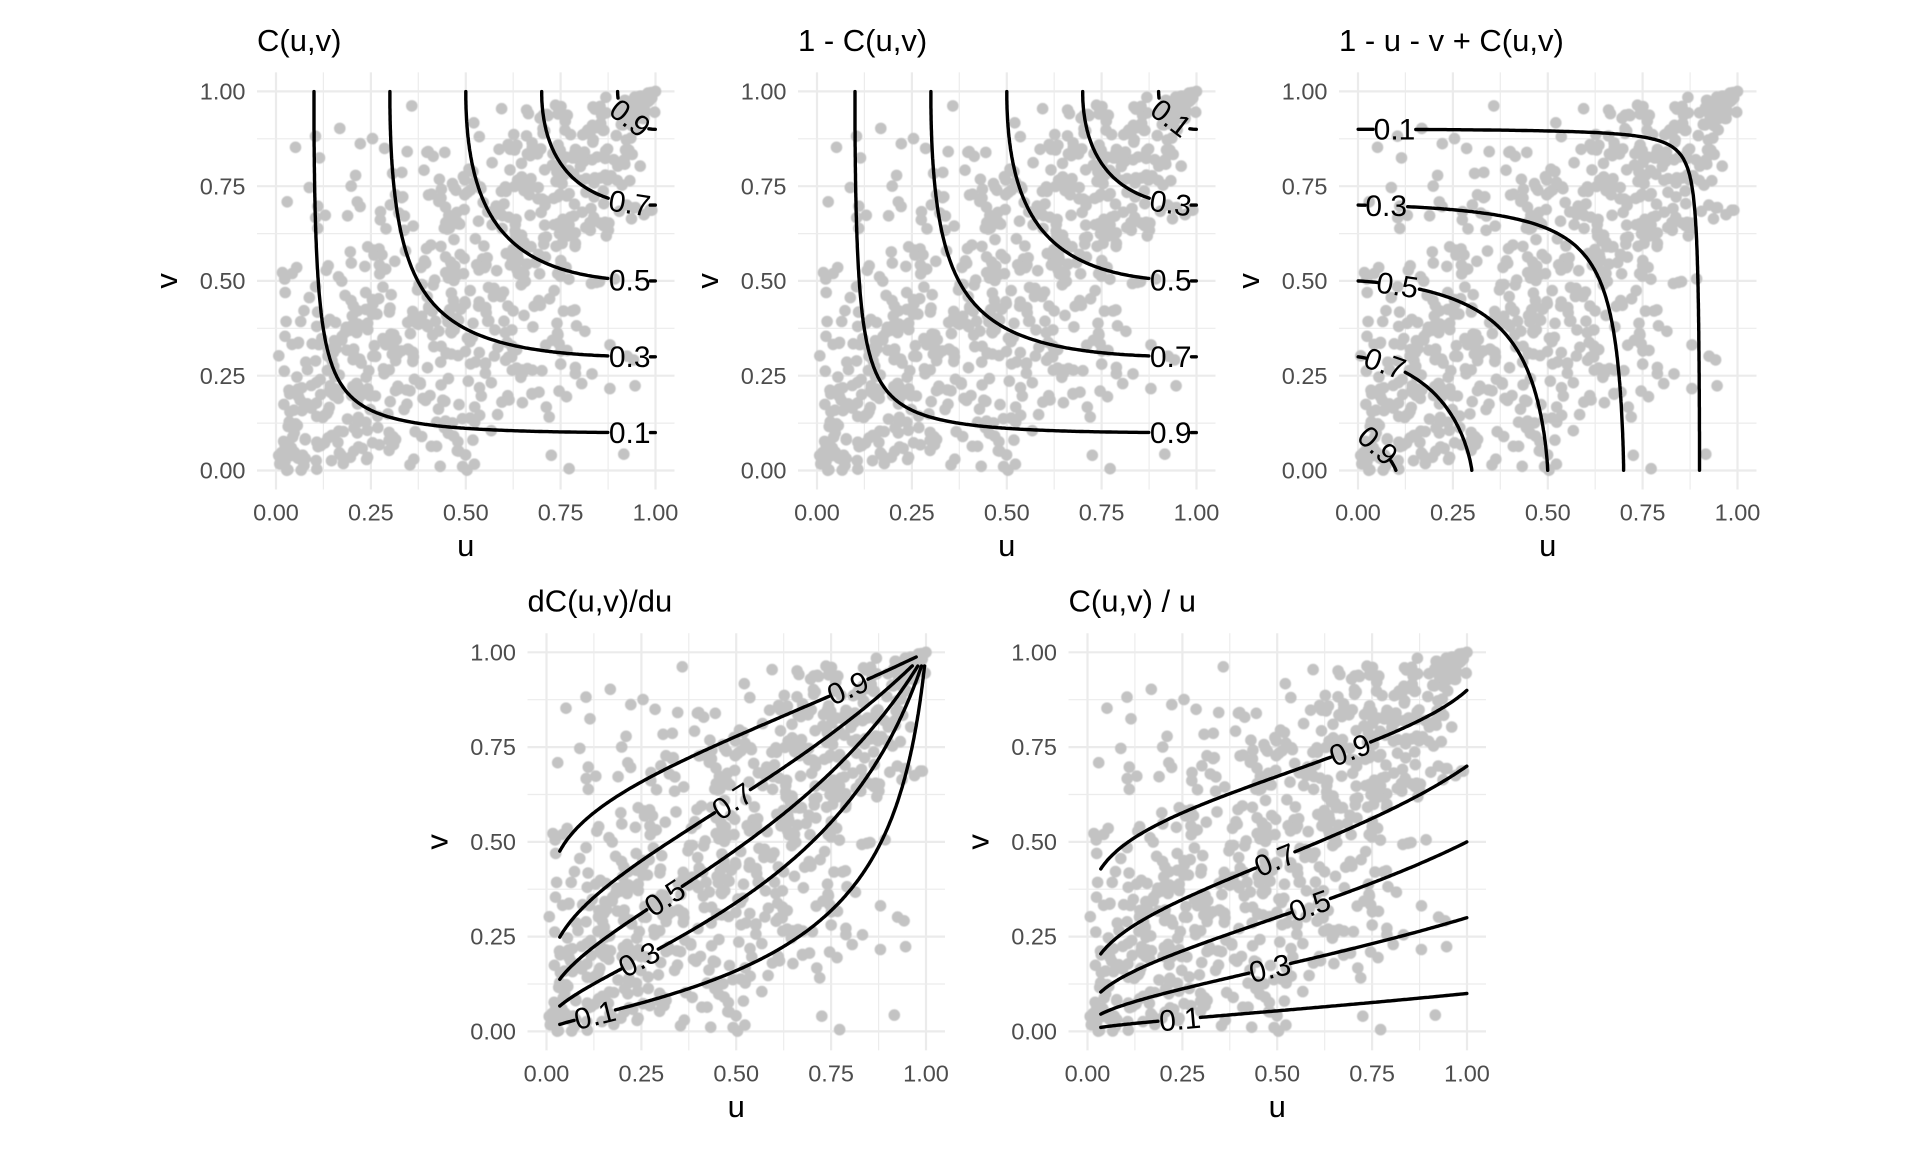 The image size is (1920, 1157). I want to click on svg-text: 0.9, so click(1171, 433).